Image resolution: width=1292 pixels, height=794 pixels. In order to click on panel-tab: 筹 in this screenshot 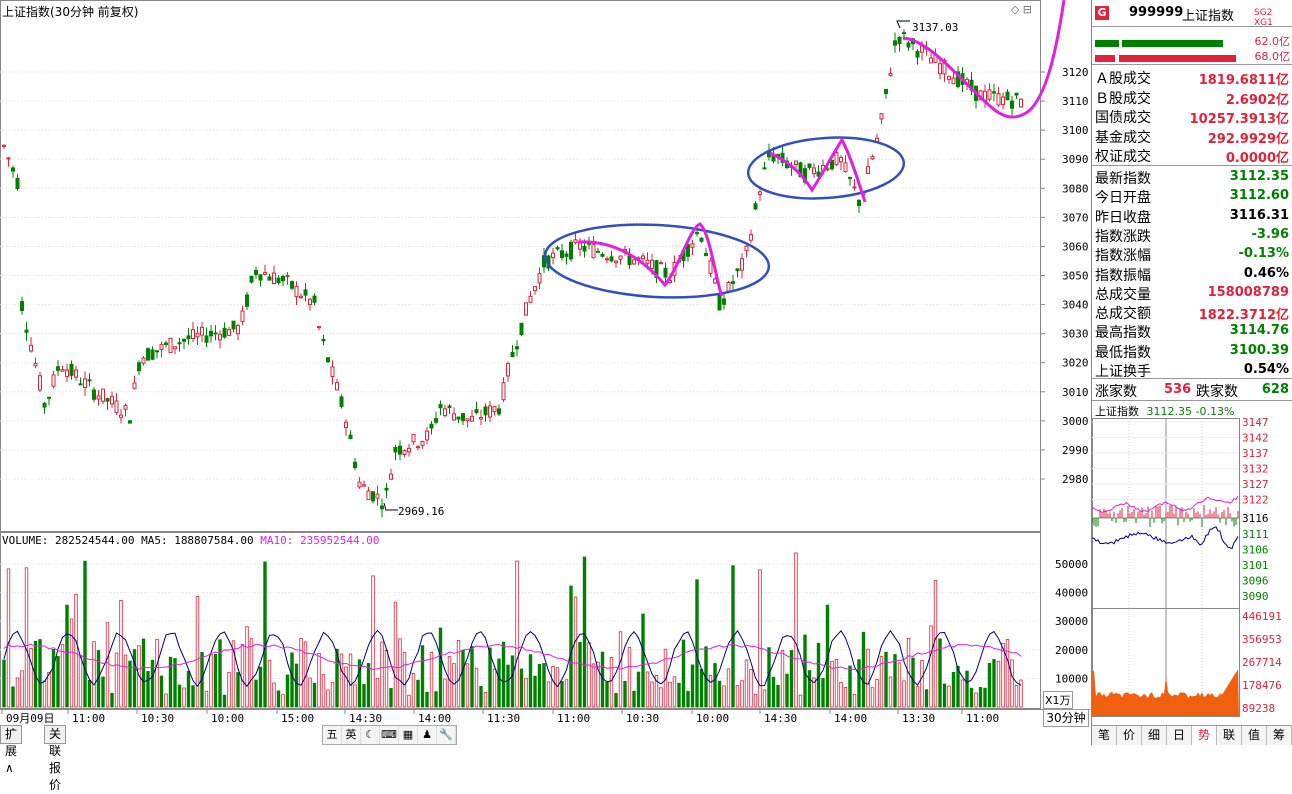, I will do `click(1279, 735)`.